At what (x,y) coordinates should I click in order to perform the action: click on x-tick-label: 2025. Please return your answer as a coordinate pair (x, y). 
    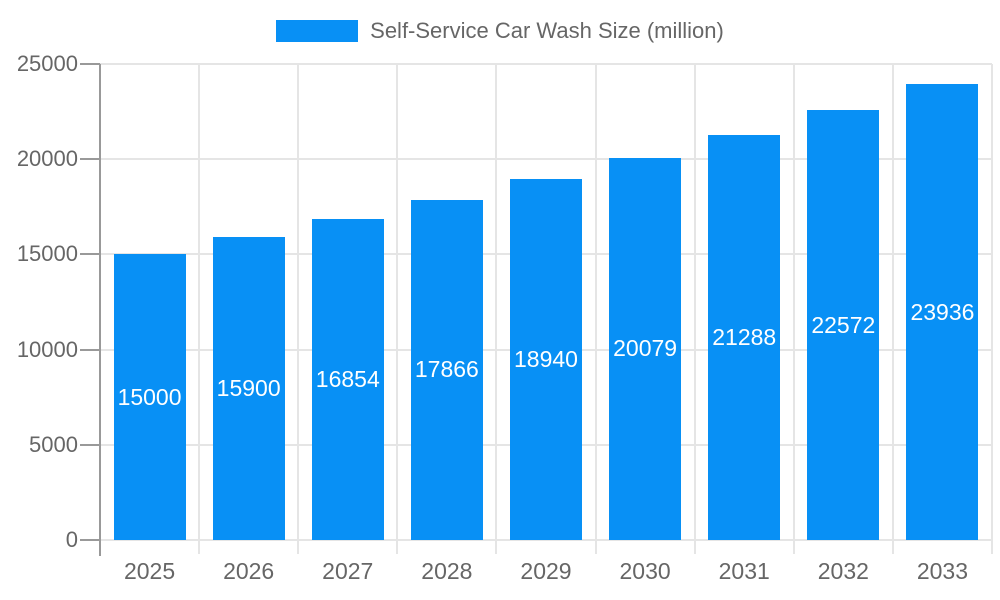
    Looking at the image, I should click on (149, 571).